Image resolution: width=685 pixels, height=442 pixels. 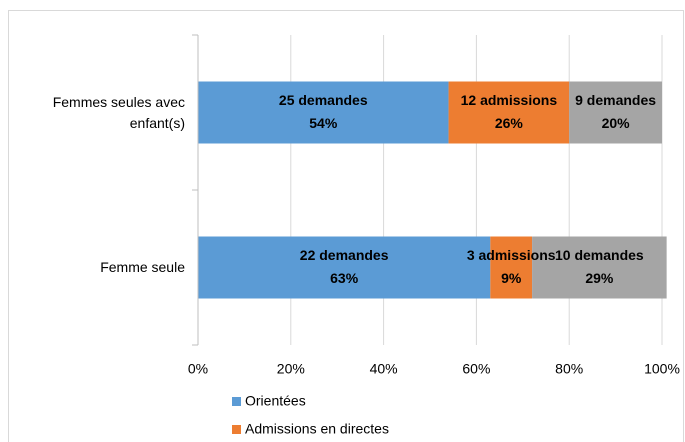 I want to click on value-label: 9%, so click(x=511, y=278).